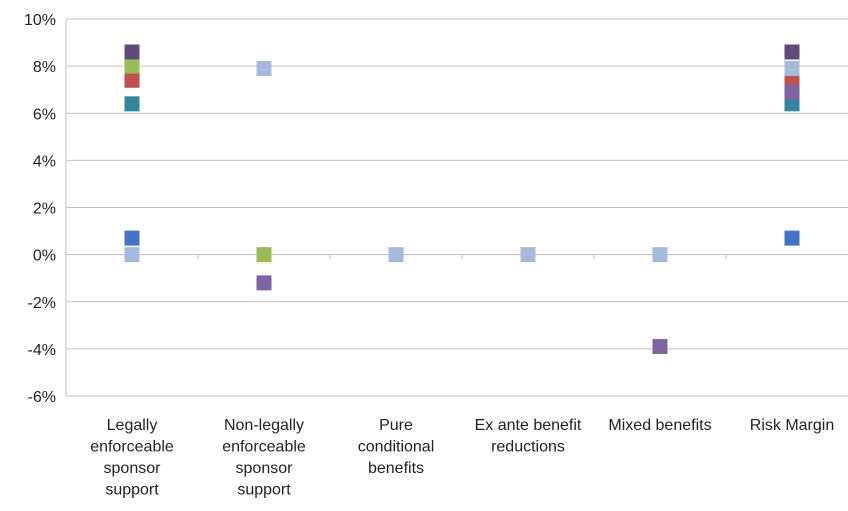 The height and width of the screenshot is (511, 848). I want to click on y-tick-label: 6%, so click(44, 114).